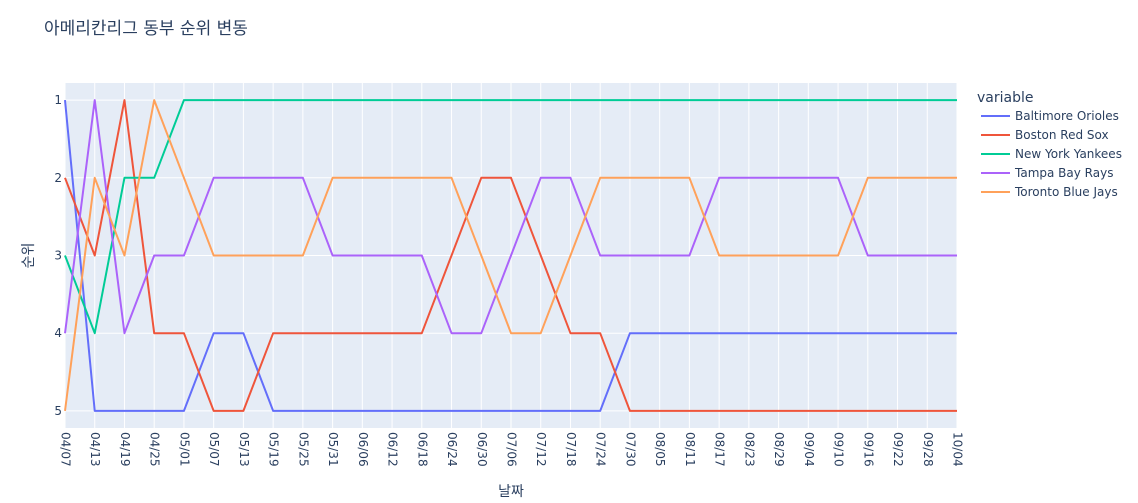 The width and height of the screenshot is (1138, 503). Describe the element at coordinates (363, 449) in the screenshot. I see `x-tick-label: 06/06` at that location.